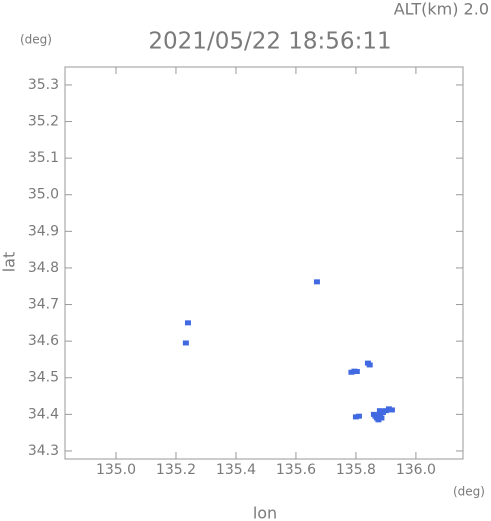  I want to click on y-tick-label: 34.4, so click(43, 414).